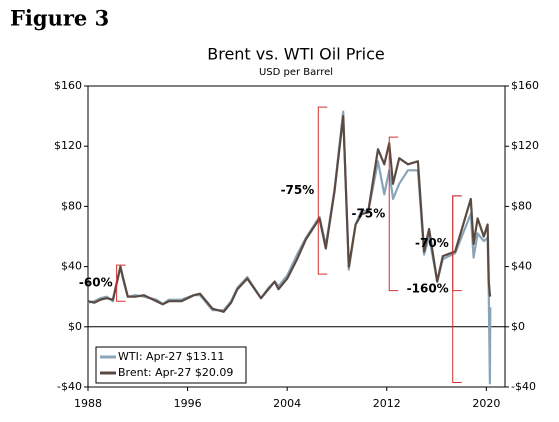 The height and width of the screenshot is (422, 559). Describe the element at coordinates (171, 365) in the screenshot. I see `legend-box` at that location.